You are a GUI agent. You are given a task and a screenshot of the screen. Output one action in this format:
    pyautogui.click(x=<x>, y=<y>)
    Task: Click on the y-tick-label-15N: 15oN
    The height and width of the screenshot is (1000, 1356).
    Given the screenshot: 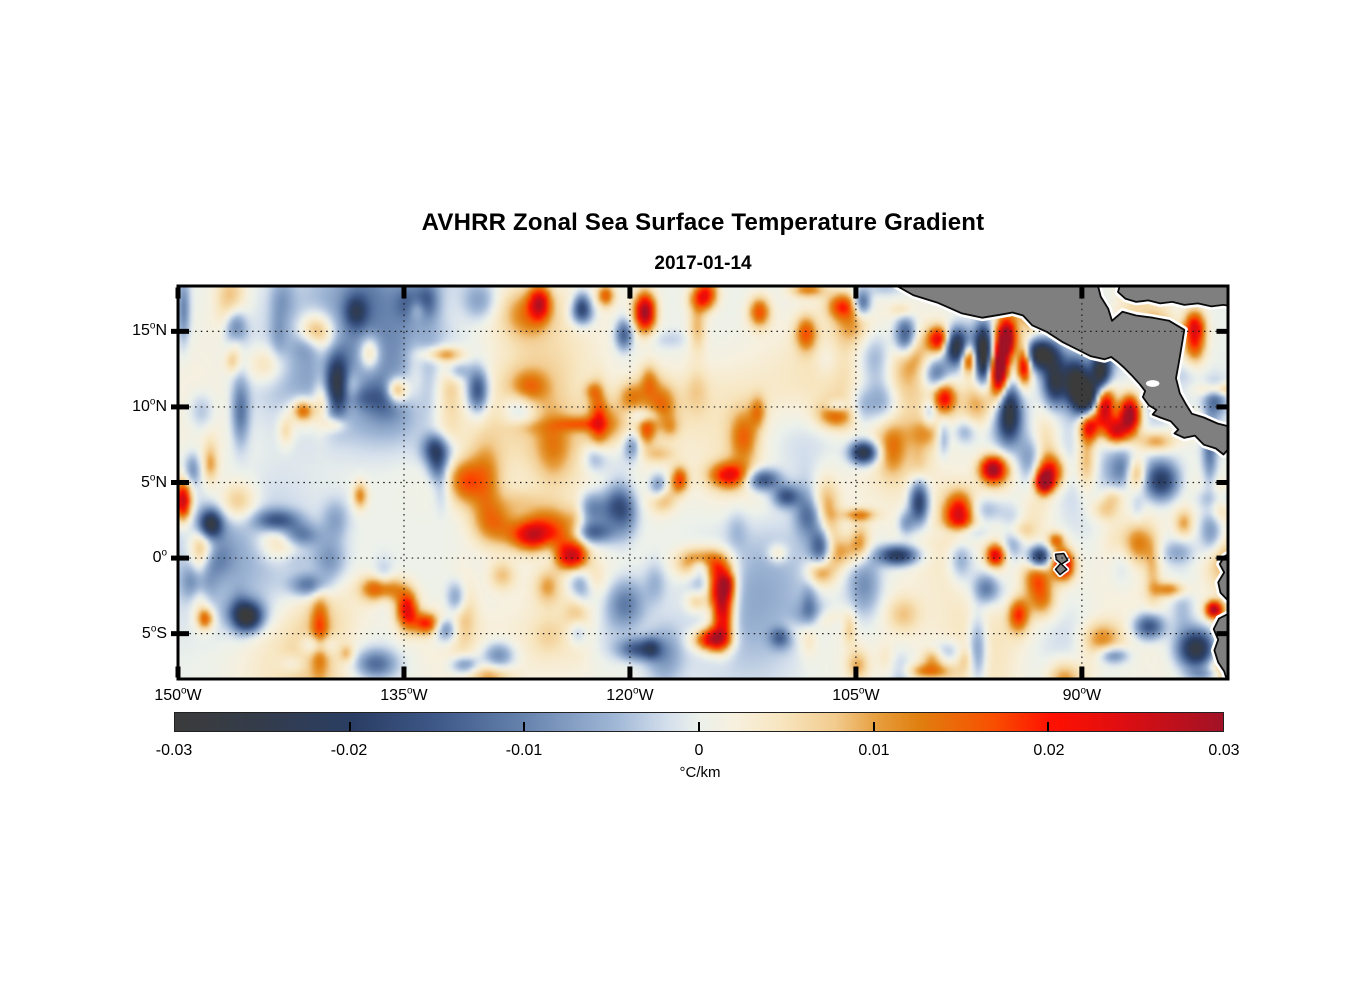 What is the action you would take?
    pyautogui.click(x=149, y=330)
    